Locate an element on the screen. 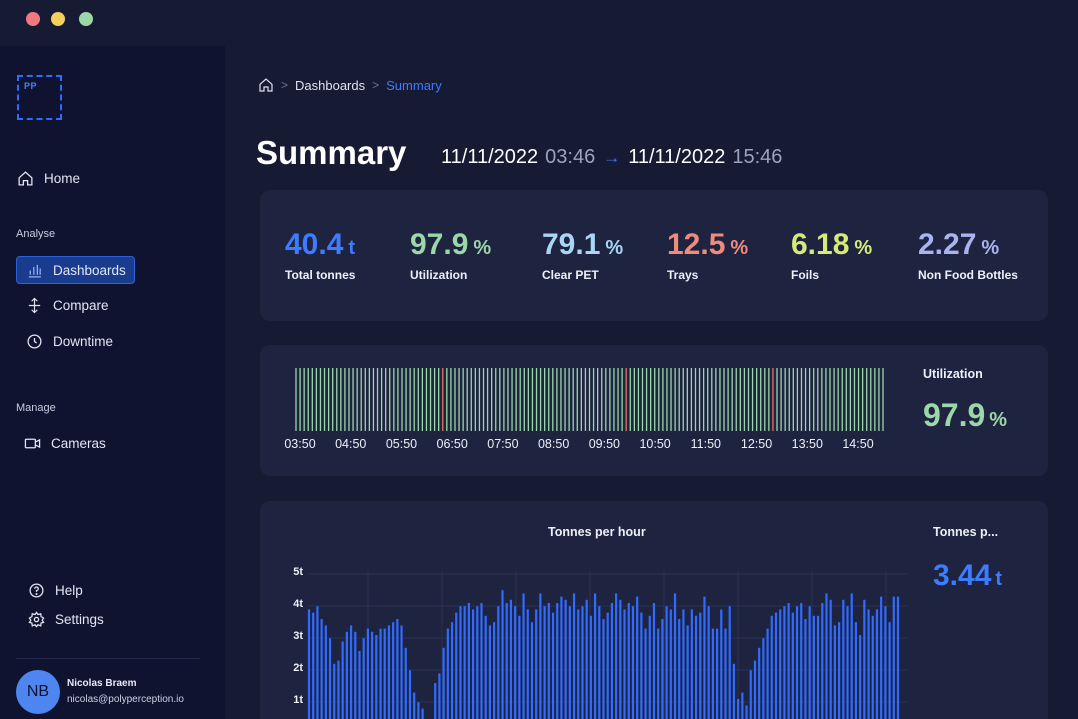 This screenshot has height=719, width=1078. maximize-window-button is located at coordinates (86, 19).